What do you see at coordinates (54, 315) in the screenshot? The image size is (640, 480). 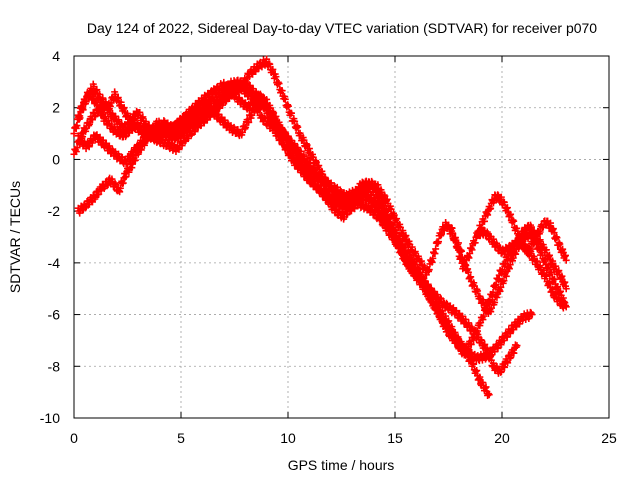 I see `y-tick-label: -6` at bounding box center [54, 315].